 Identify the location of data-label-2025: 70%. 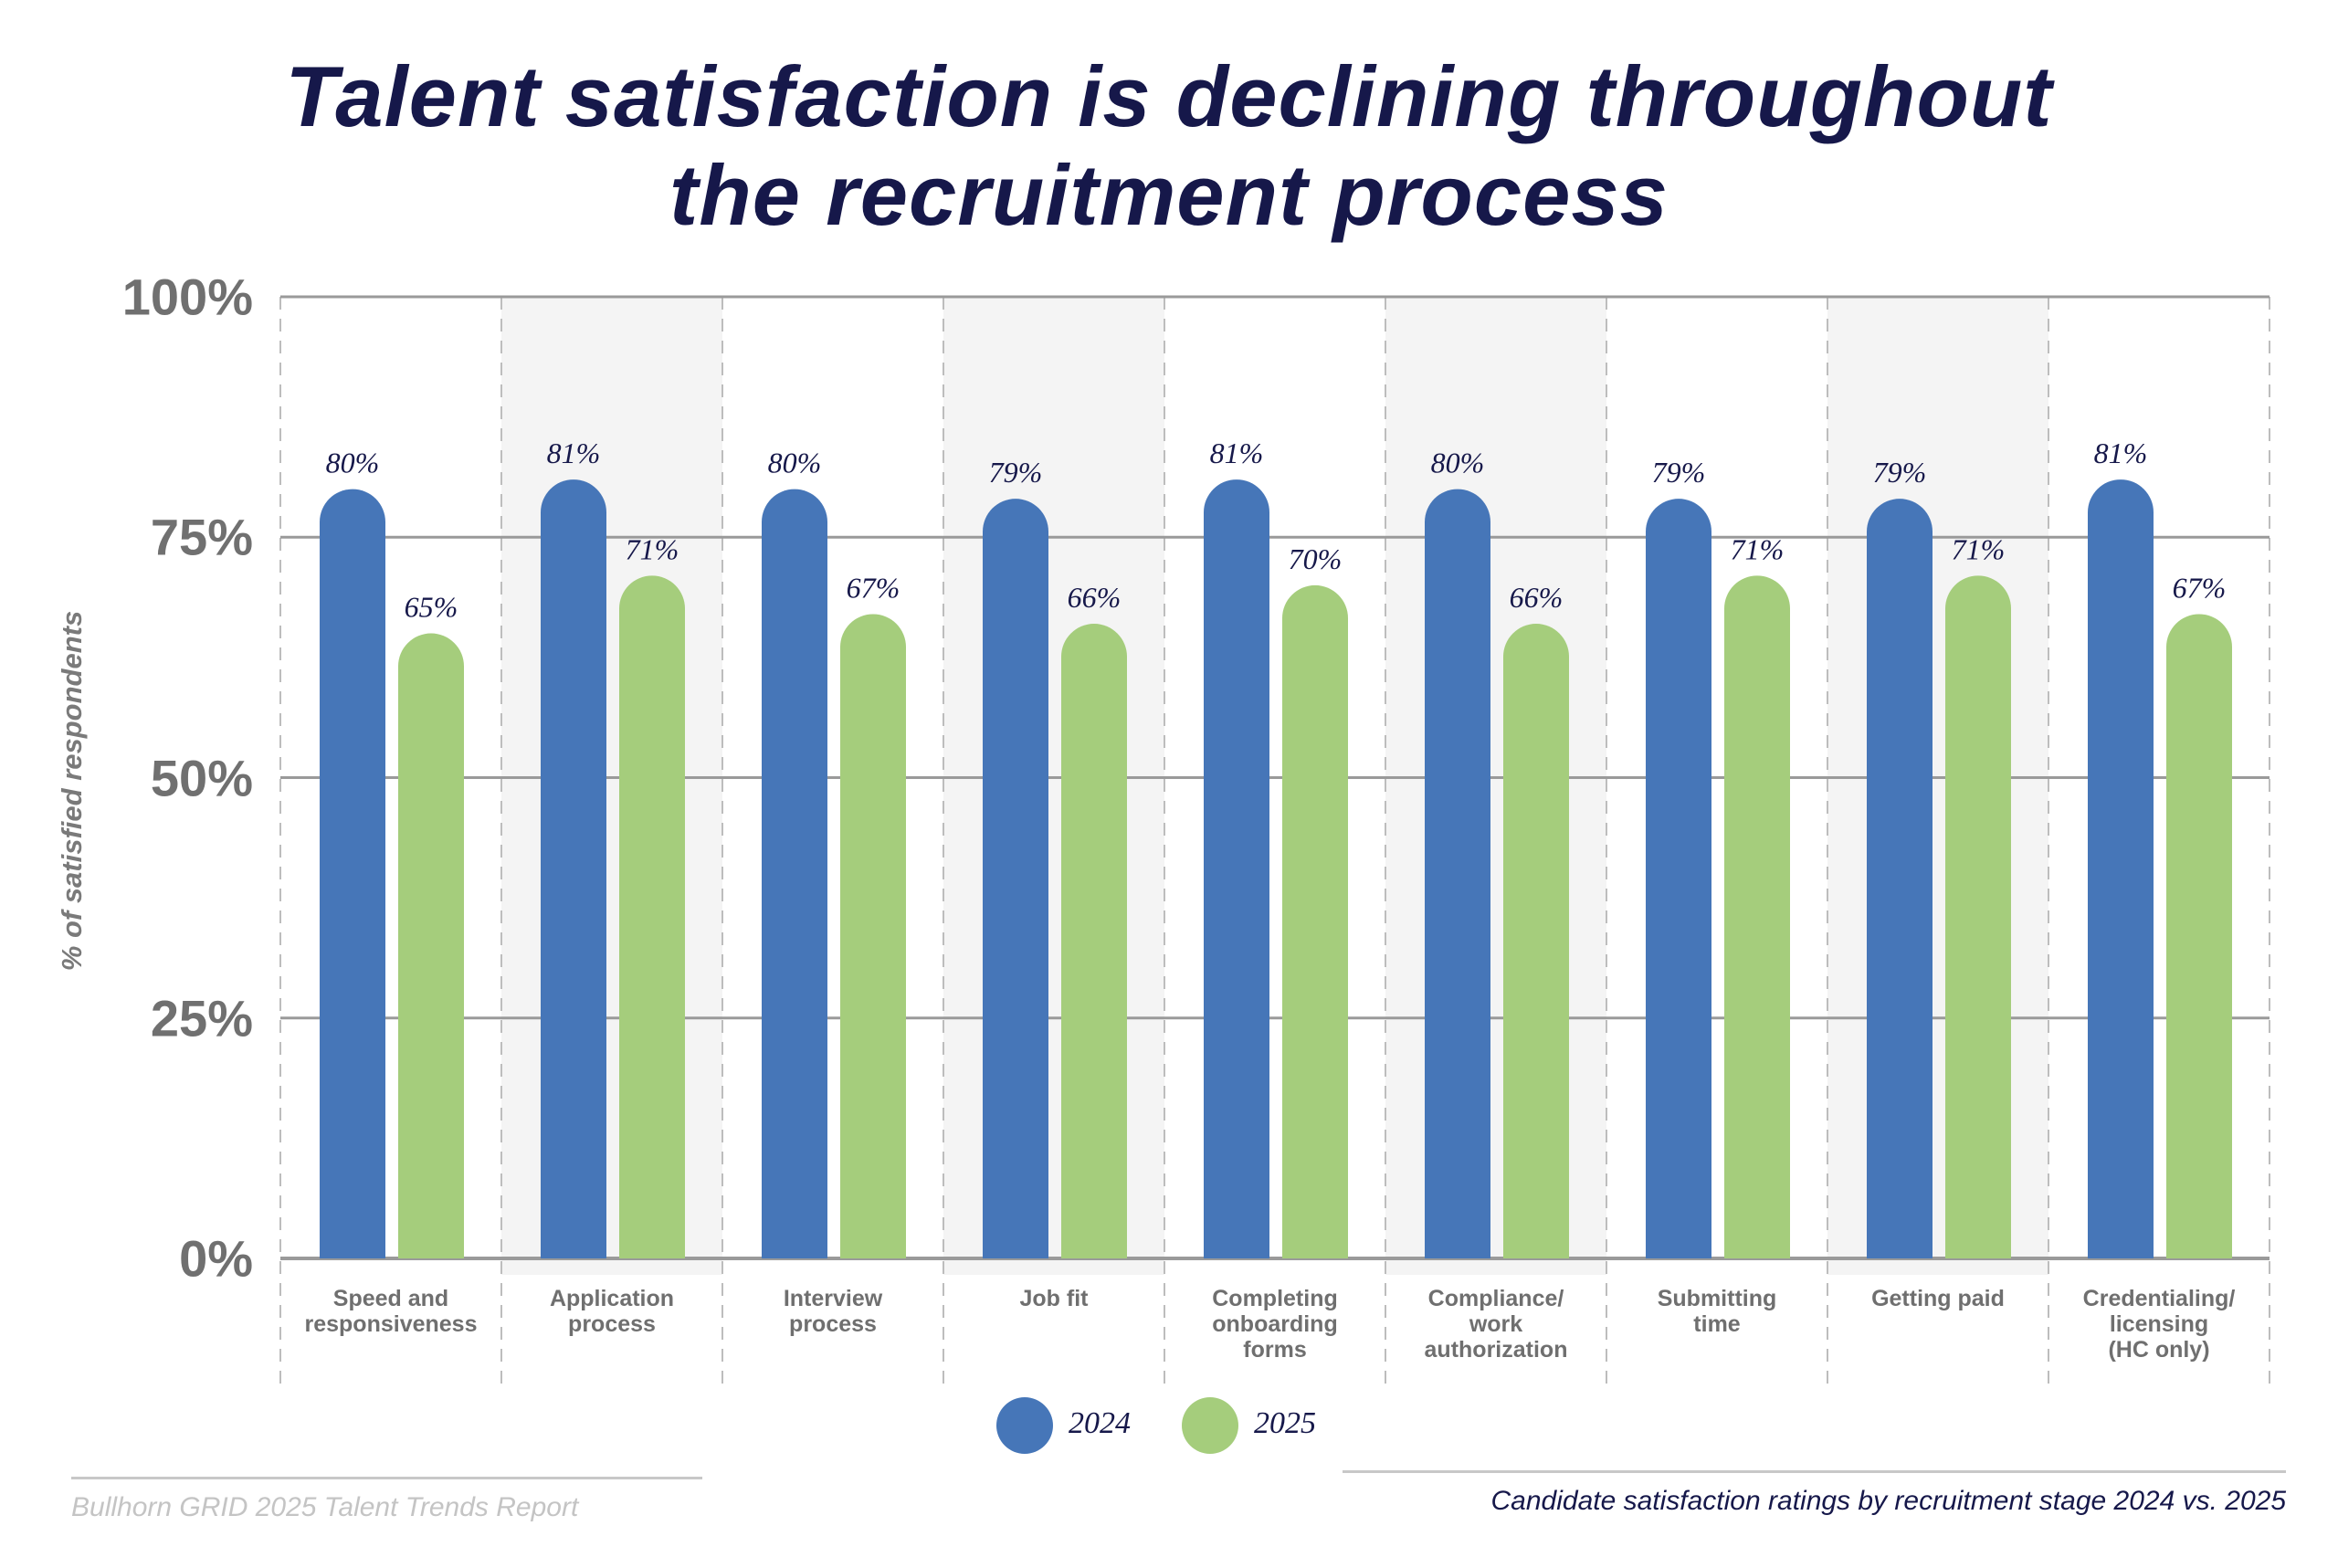
(1316, 558).